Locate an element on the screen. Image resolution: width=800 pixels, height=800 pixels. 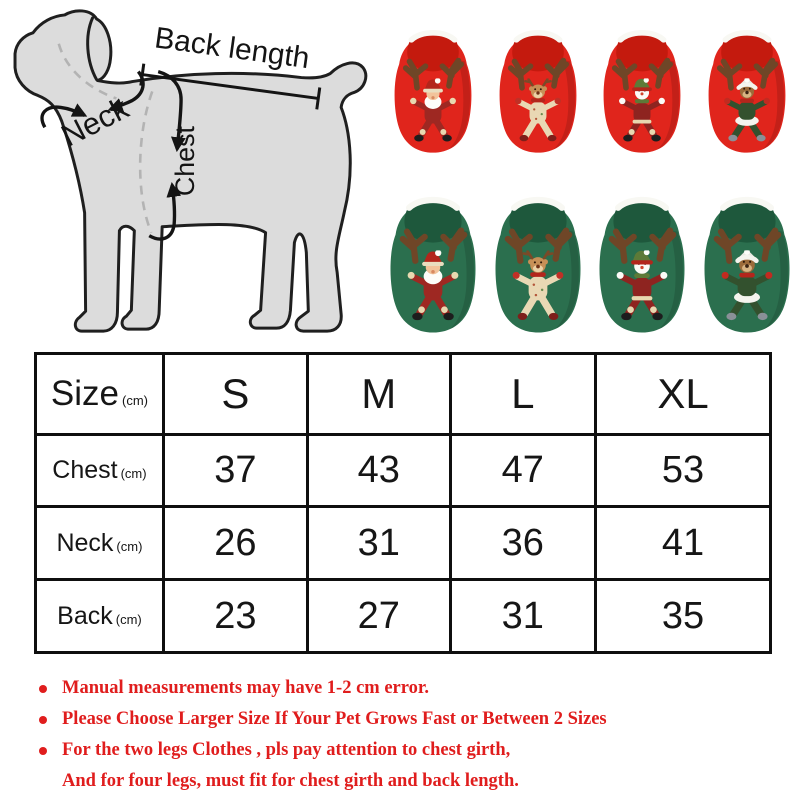
neck-arrow-left is located at coordinates (64, 116).